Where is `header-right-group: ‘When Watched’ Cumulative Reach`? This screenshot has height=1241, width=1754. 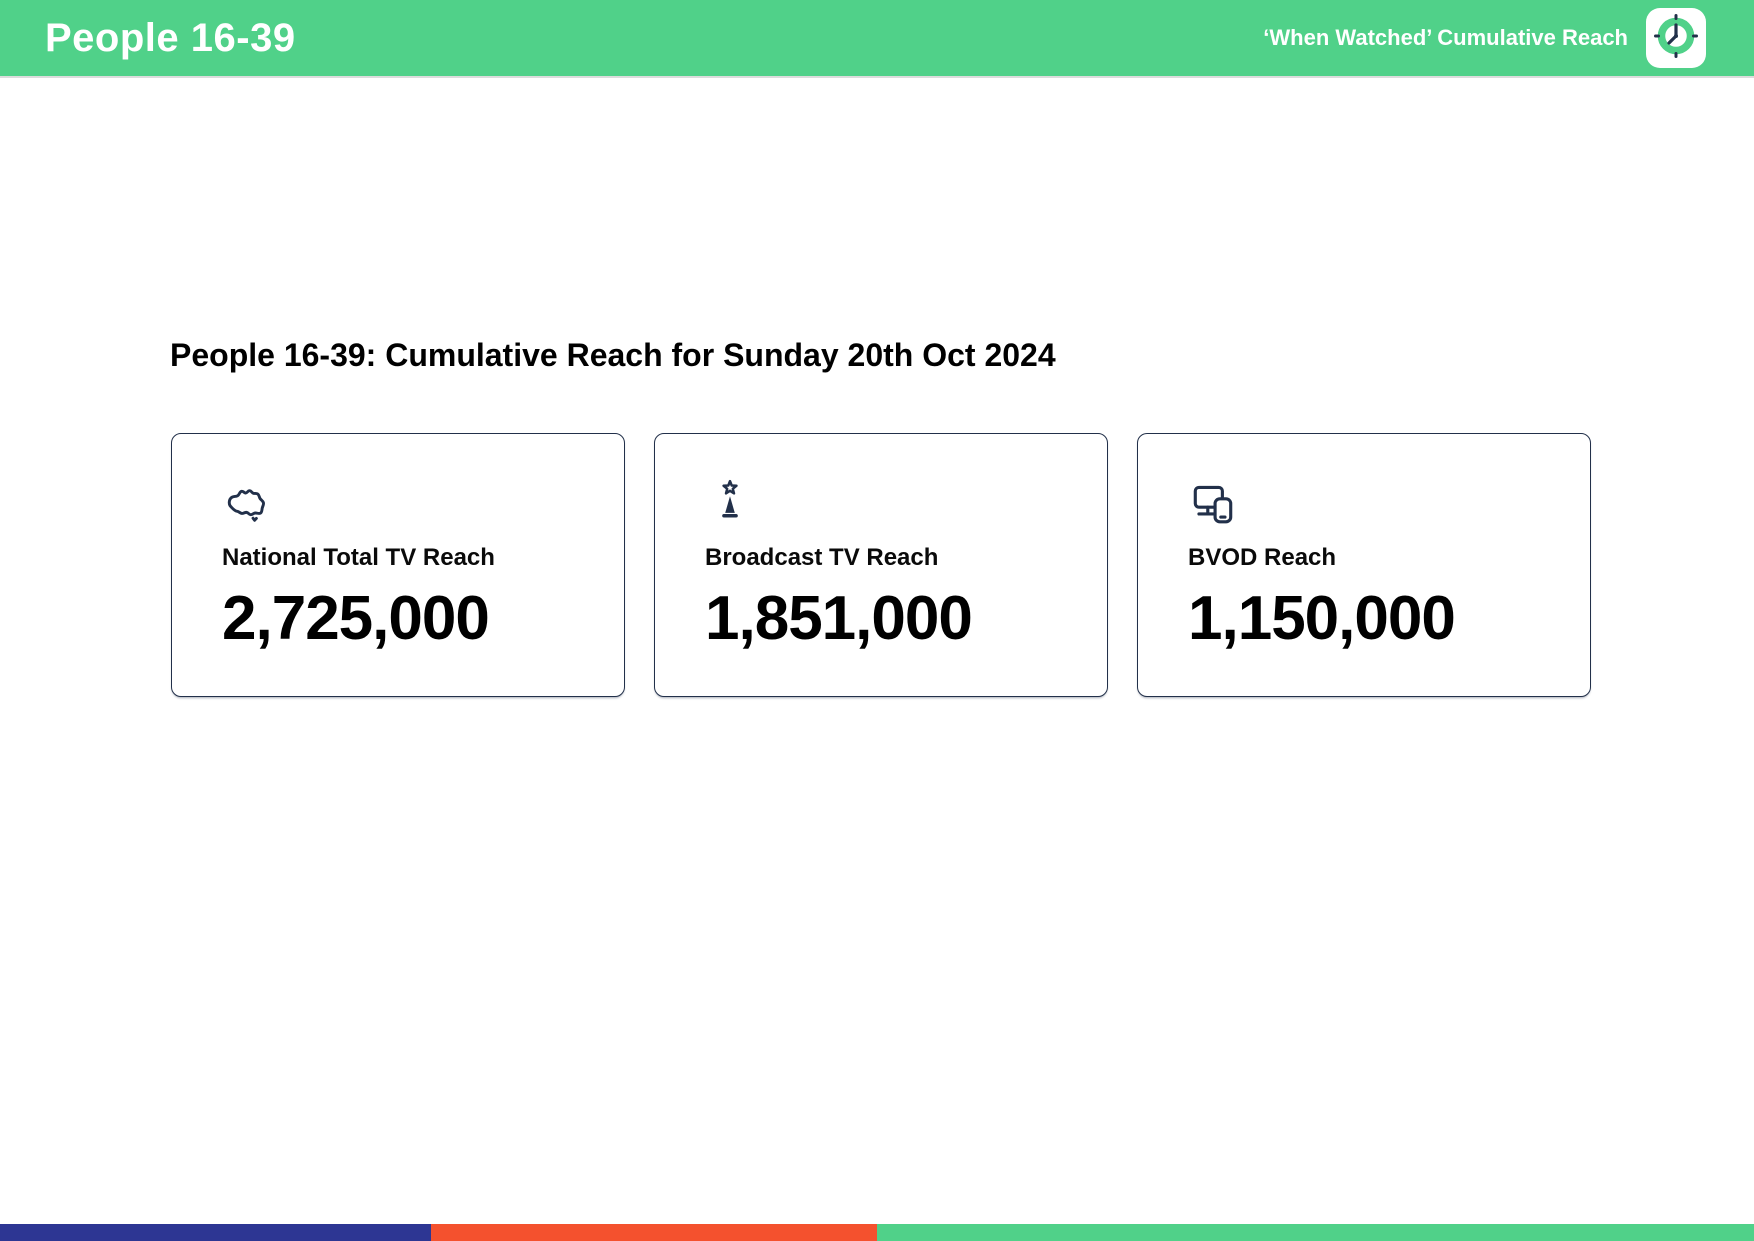 header-right-group: ‘When Watched’ Cumulative Reach is located at coordinates (1484, 38).